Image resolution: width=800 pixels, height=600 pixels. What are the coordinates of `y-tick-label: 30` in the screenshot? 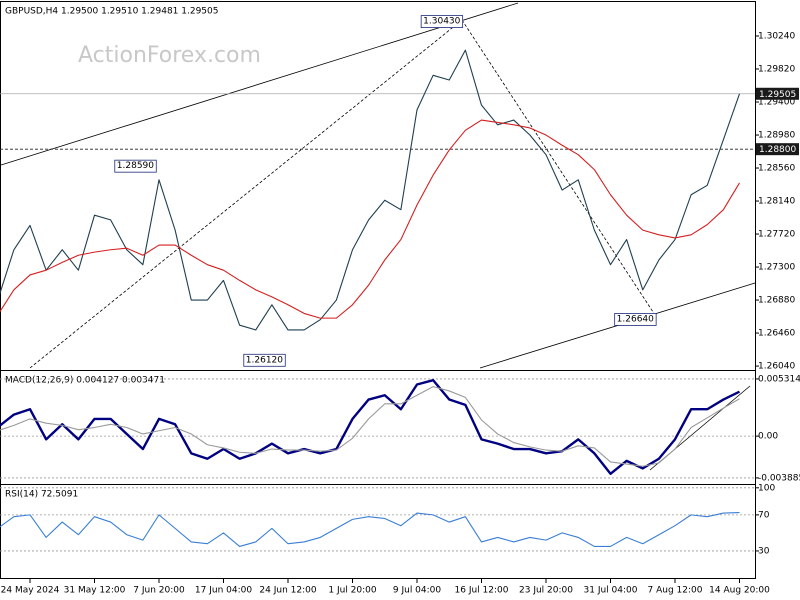 It's located at (764, 551).